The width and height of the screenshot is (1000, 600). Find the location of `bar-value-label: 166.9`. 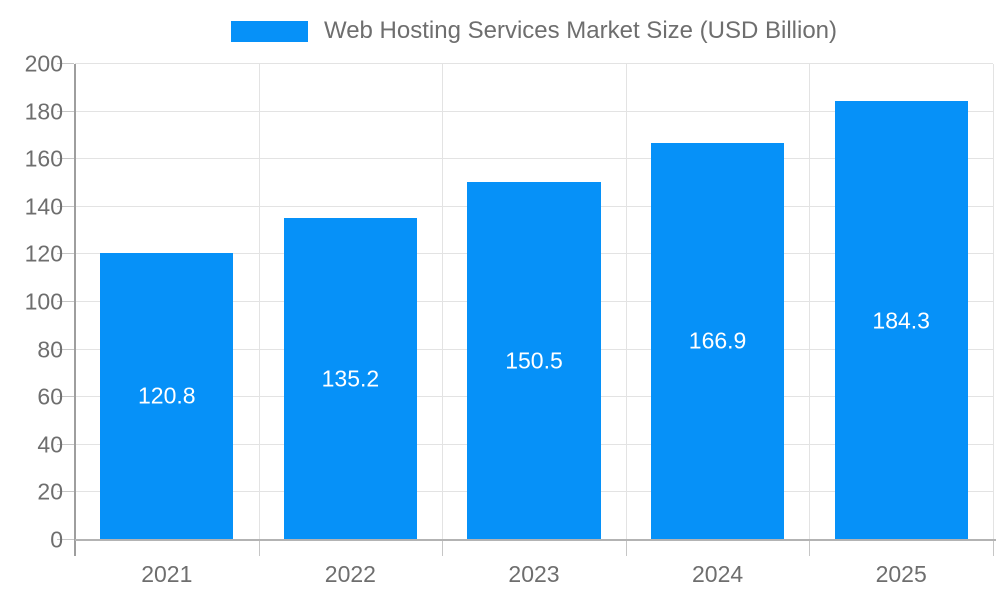

bar-value-label: 166.9 is located at coordinates (717, 340).